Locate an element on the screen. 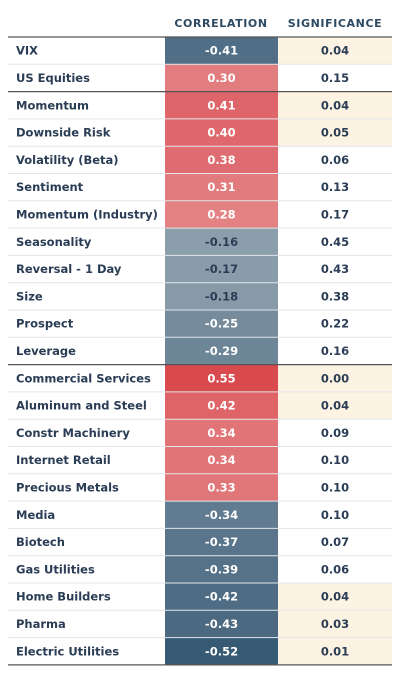 The image size is (400, 673). correlation-value: -0.17 is located at coordinates (221, 269).